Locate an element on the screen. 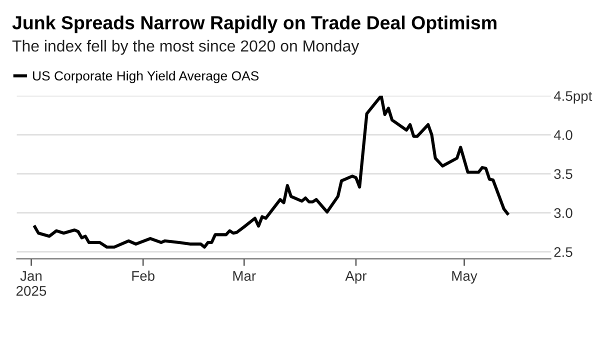 The image size is (600, 347). x-tick-label: Apr is located at coordinates (356, 277).